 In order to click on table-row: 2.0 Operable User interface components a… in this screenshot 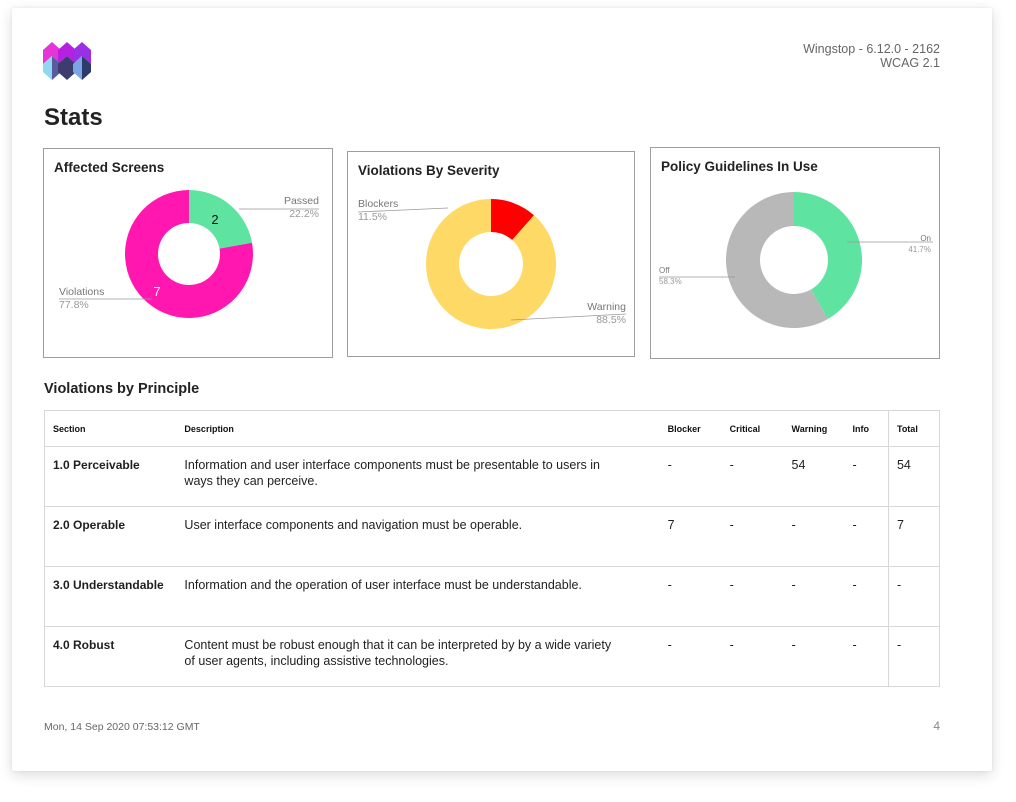, I will do `click(492, 536)`.